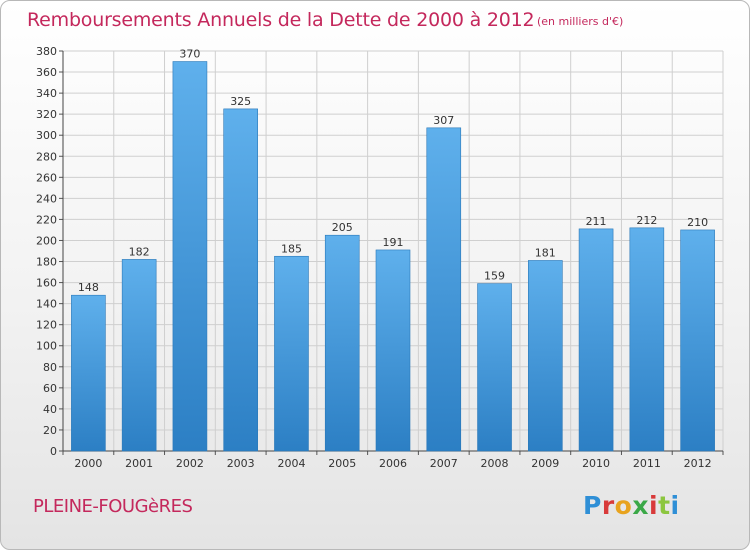  Describe the element at coordinates (545, 356) in the screenshot. I see `bar-2009` at that location.